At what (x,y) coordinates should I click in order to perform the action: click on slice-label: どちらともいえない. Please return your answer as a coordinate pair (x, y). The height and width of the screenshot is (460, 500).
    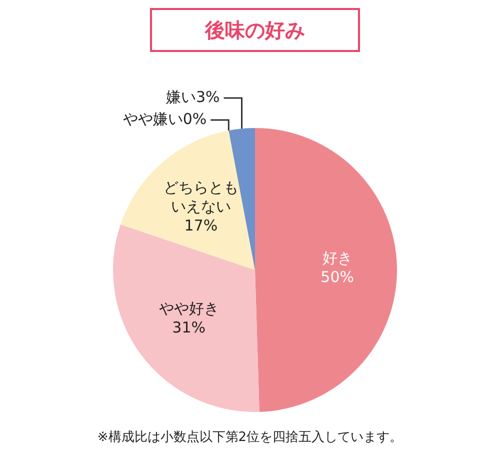
    Looking at the image, I should click on (200, 197).